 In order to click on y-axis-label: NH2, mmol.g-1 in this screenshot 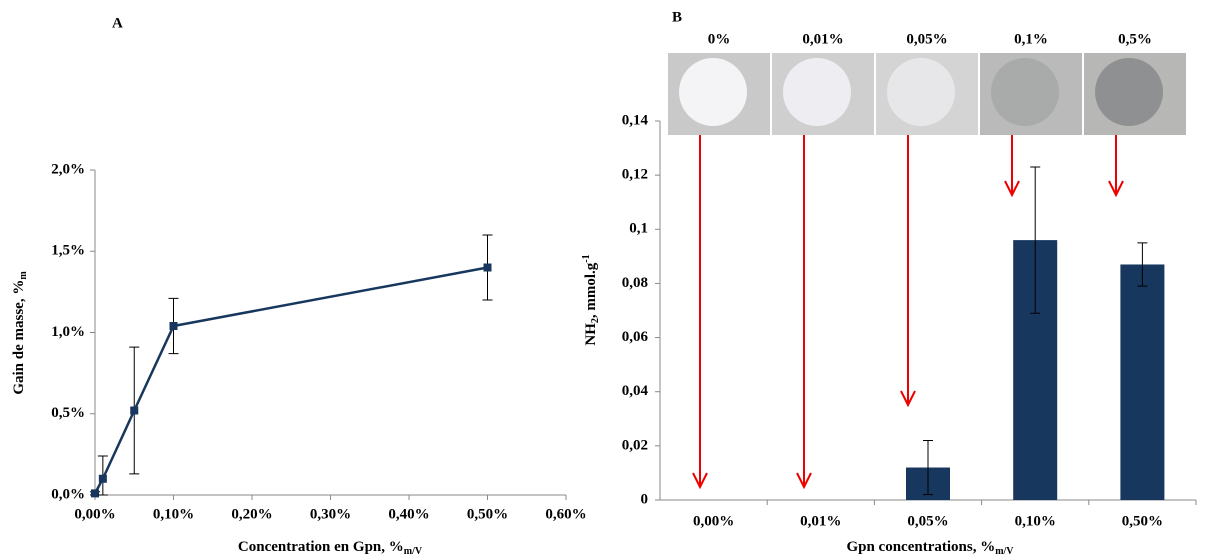, I will do `click(591, 299)`.